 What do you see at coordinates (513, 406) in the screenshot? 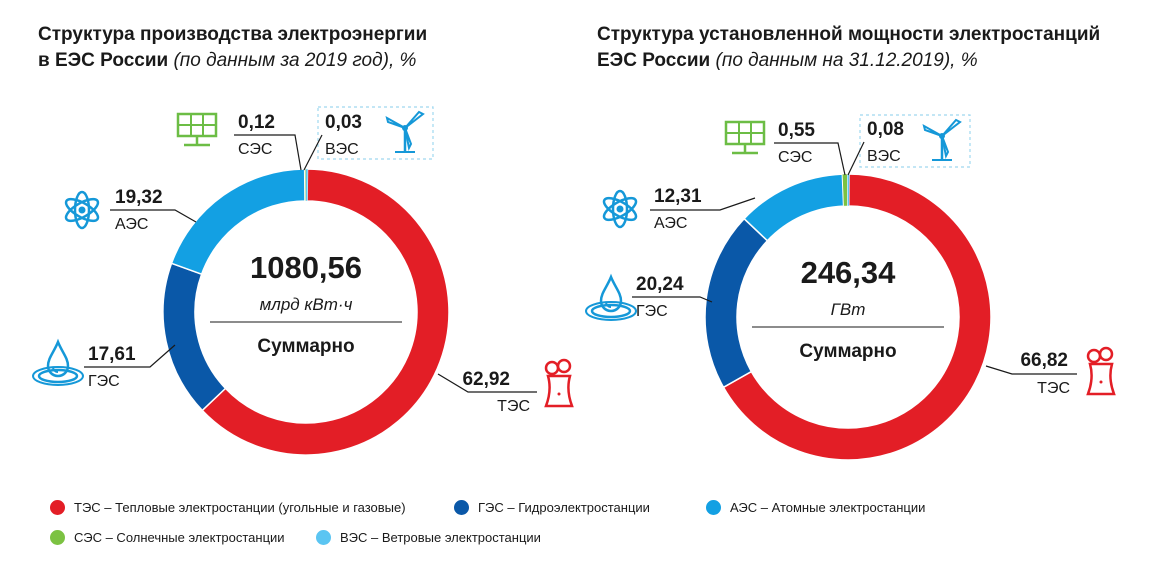
I see `left-label-tes: ТЭС` at bounding box center [513, 406].